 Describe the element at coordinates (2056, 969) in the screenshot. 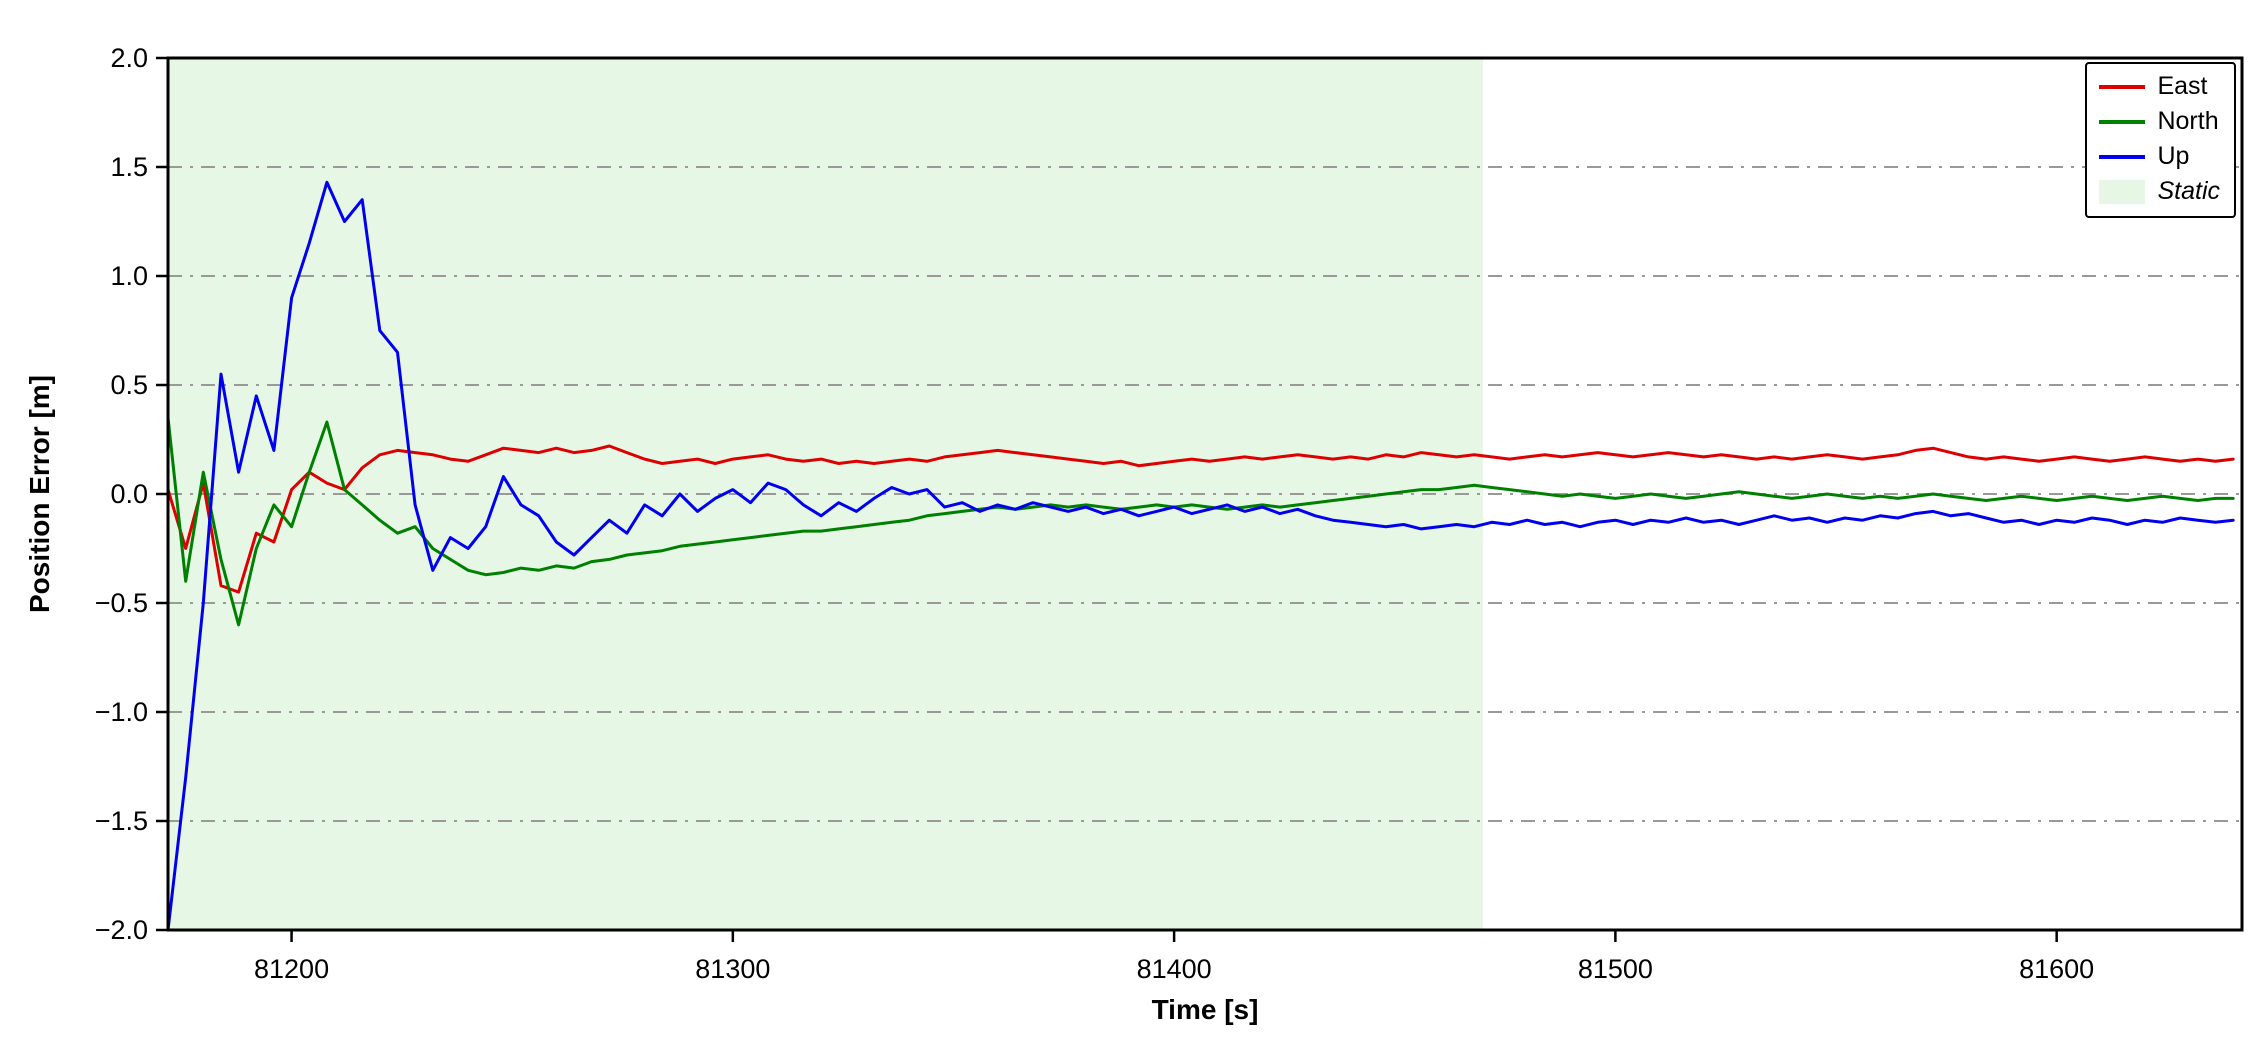

I see `x-tick-label-81600: 81600` at that location.